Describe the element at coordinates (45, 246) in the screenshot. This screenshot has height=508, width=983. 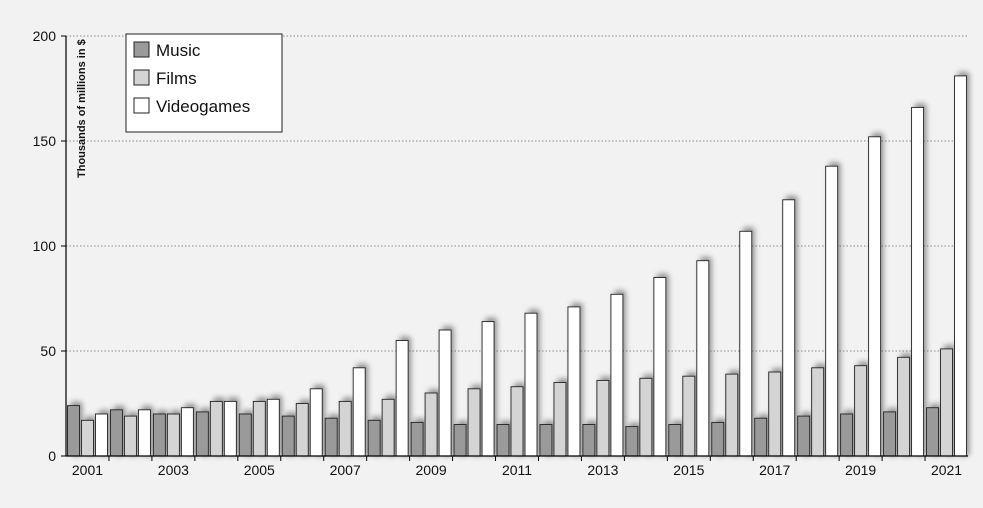
I see `y-tick-label: 100` at that location.